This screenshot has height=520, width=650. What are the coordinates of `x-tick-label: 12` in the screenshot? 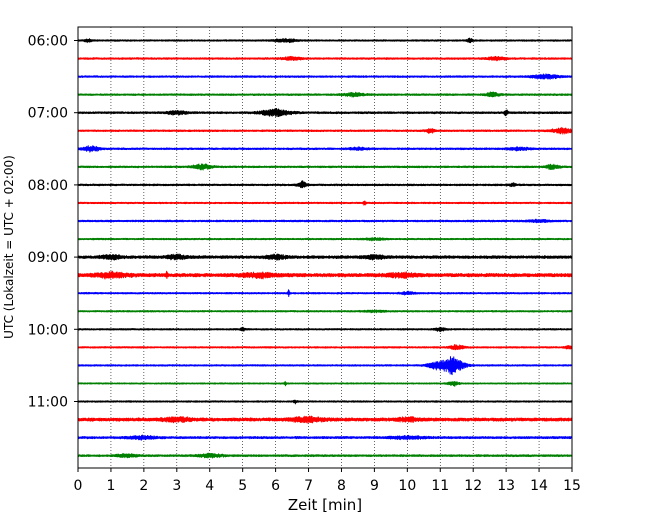 It's located at (473, 486).